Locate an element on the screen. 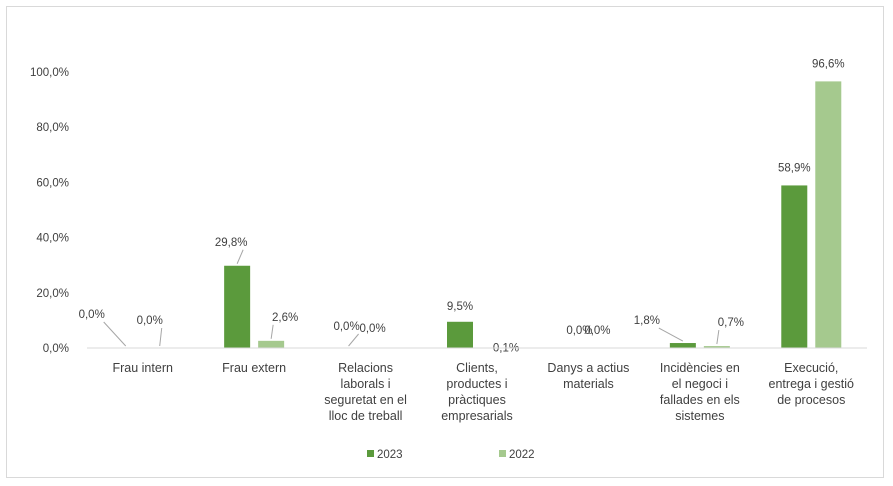 This screenshot has width=893, height=486. y-tick-label: 100,0% is located at coordinates (49, 73).